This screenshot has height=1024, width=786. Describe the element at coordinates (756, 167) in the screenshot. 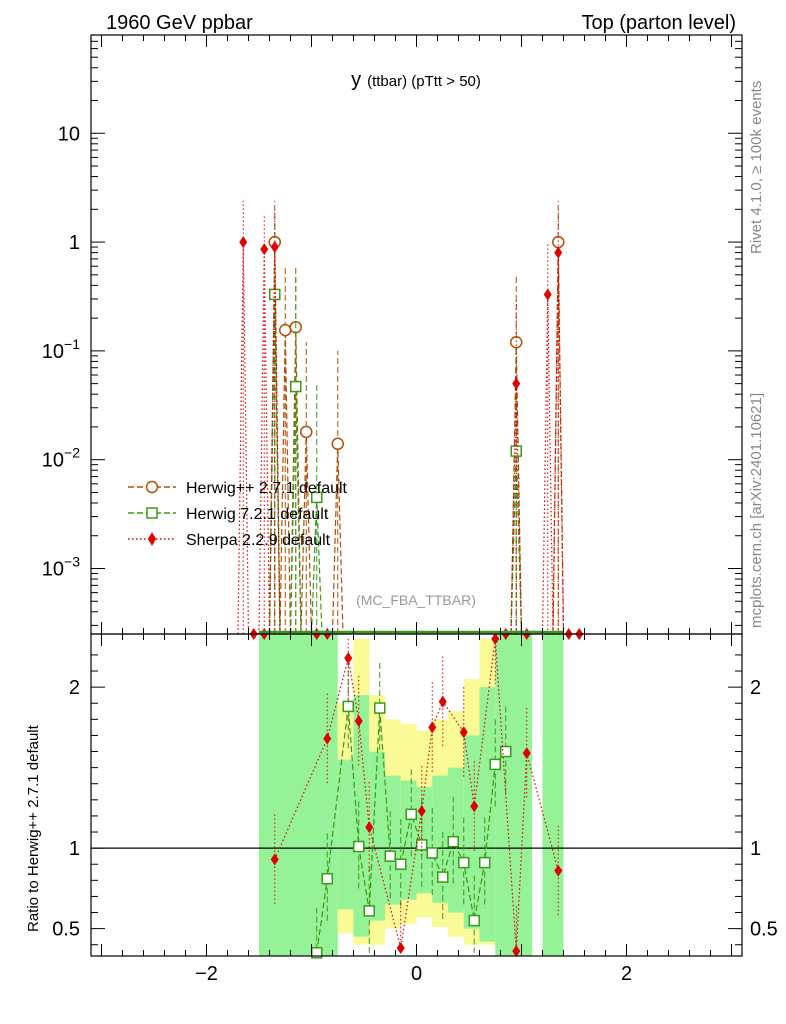

I see `rivet-label: Rivet 4.1.0, ≥ 100k events` at that location.